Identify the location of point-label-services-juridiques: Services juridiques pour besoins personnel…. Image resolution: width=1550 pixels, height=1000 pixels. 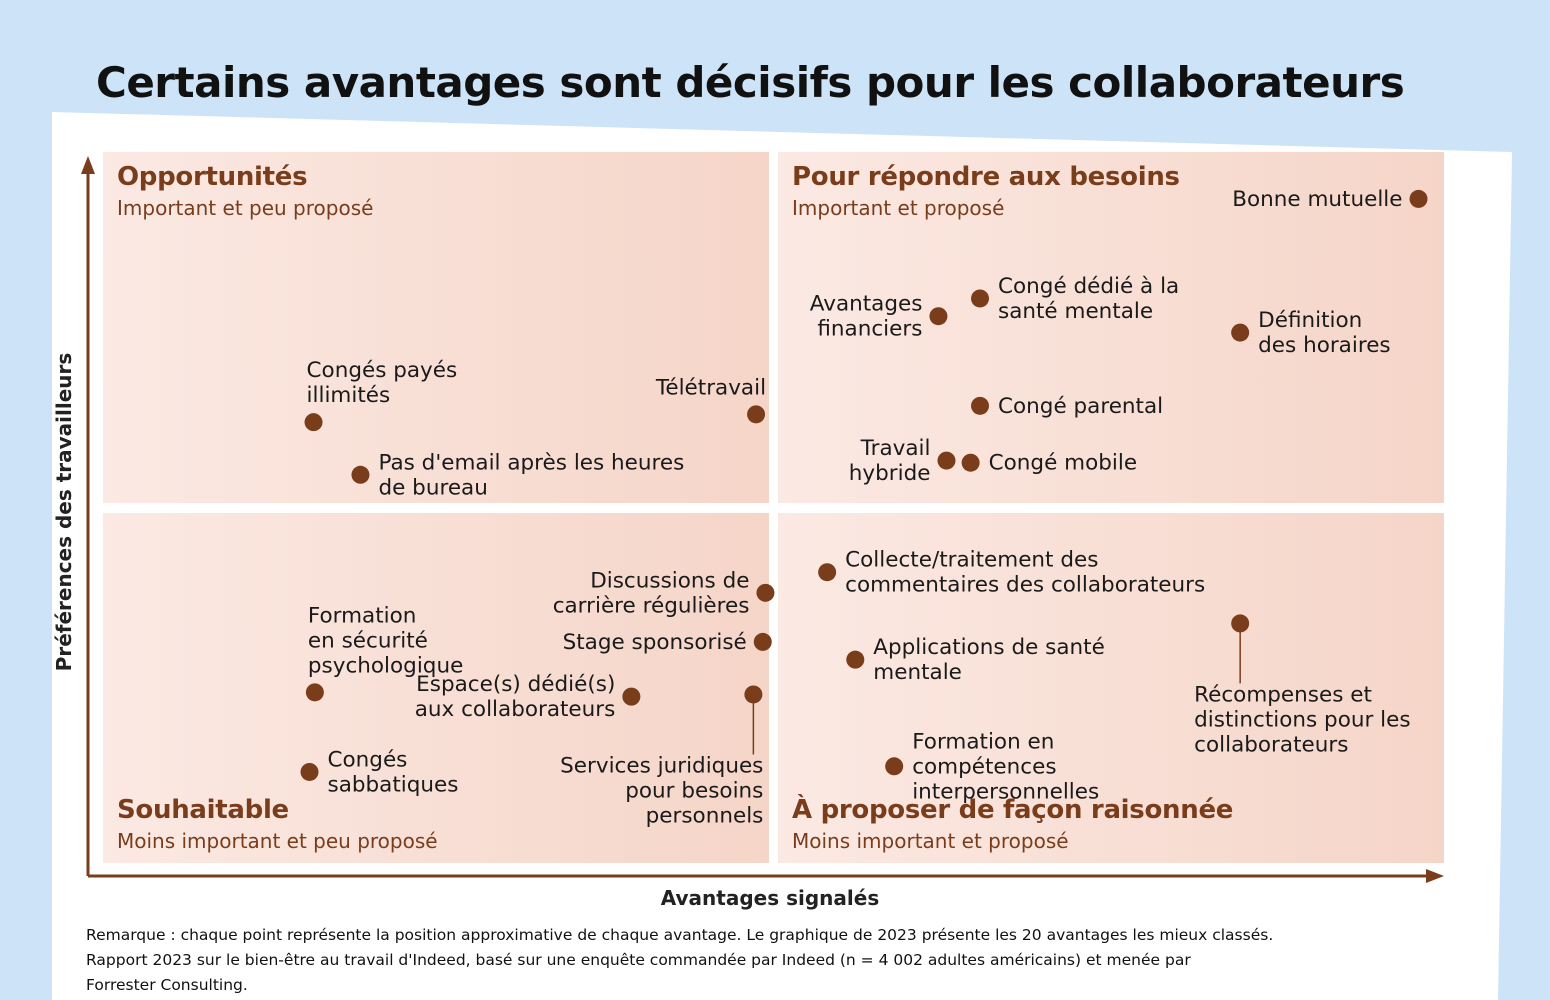
(661, 790).